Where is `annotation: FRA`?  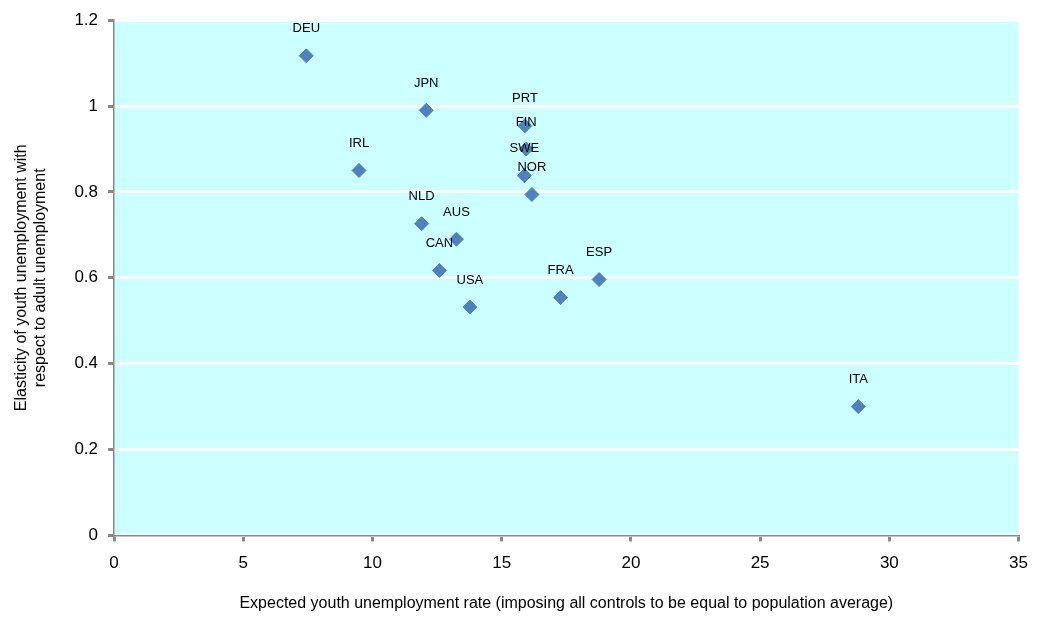 annotation: FRA is located at coordinates (560, 270).